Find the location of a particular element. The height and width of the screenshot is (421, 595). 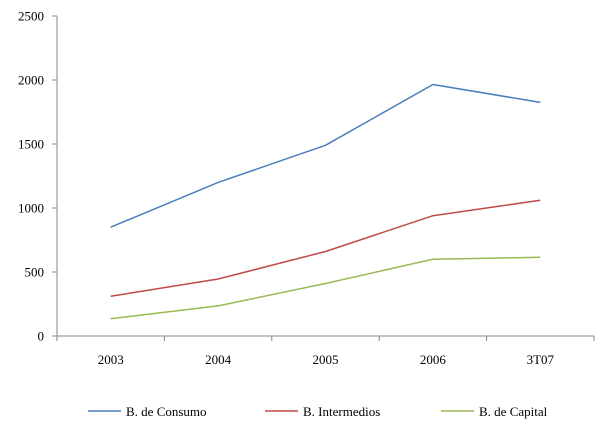

x-tick-label: 3T07 is located at coordinates (541, 359).